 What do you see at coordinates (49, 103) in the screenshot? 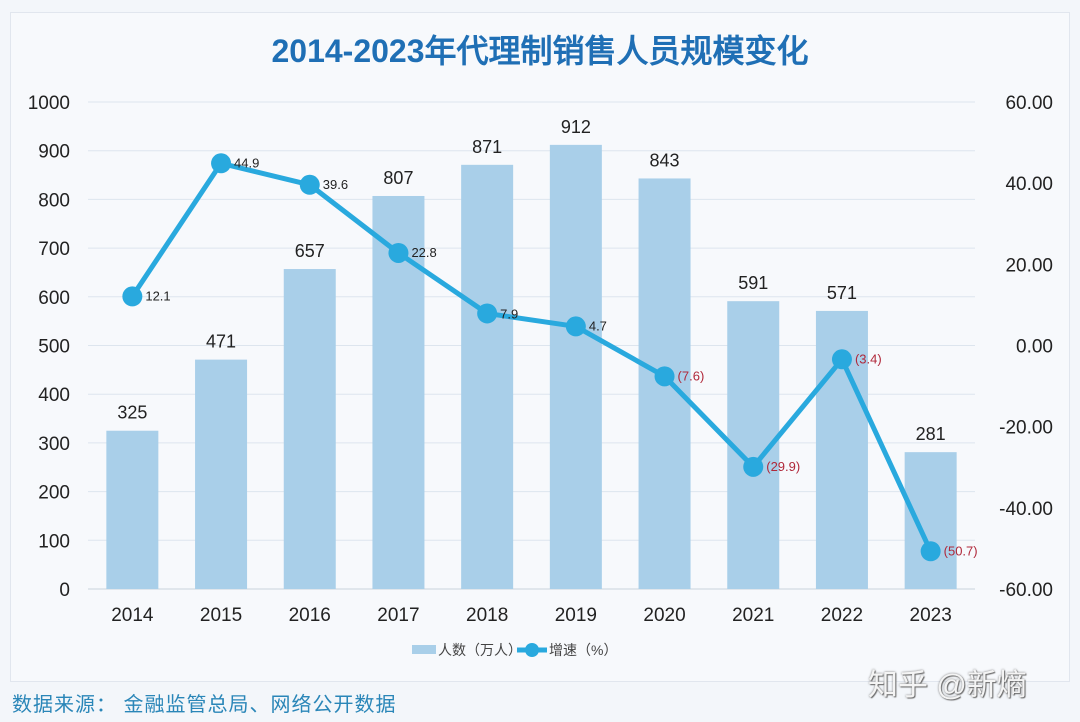
I see `left-axis-tick: 1000` at bounding box center [49, 103].